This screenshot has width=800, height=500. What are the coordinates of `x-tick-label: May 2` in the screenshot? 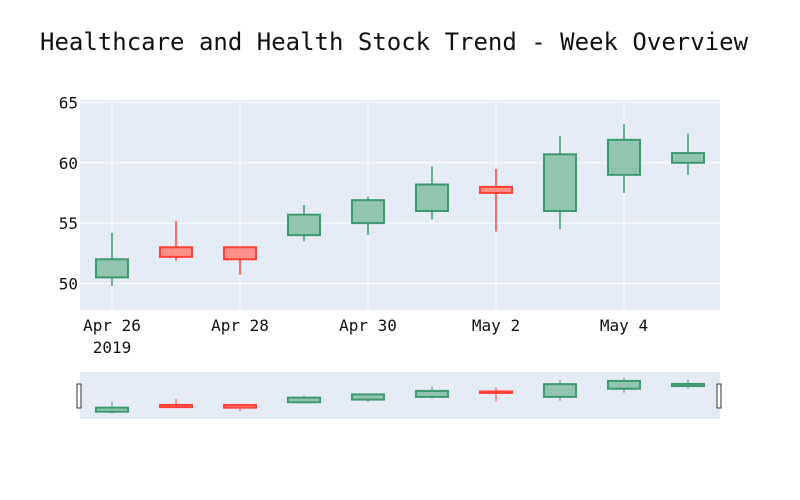 It's located at (496, 325).